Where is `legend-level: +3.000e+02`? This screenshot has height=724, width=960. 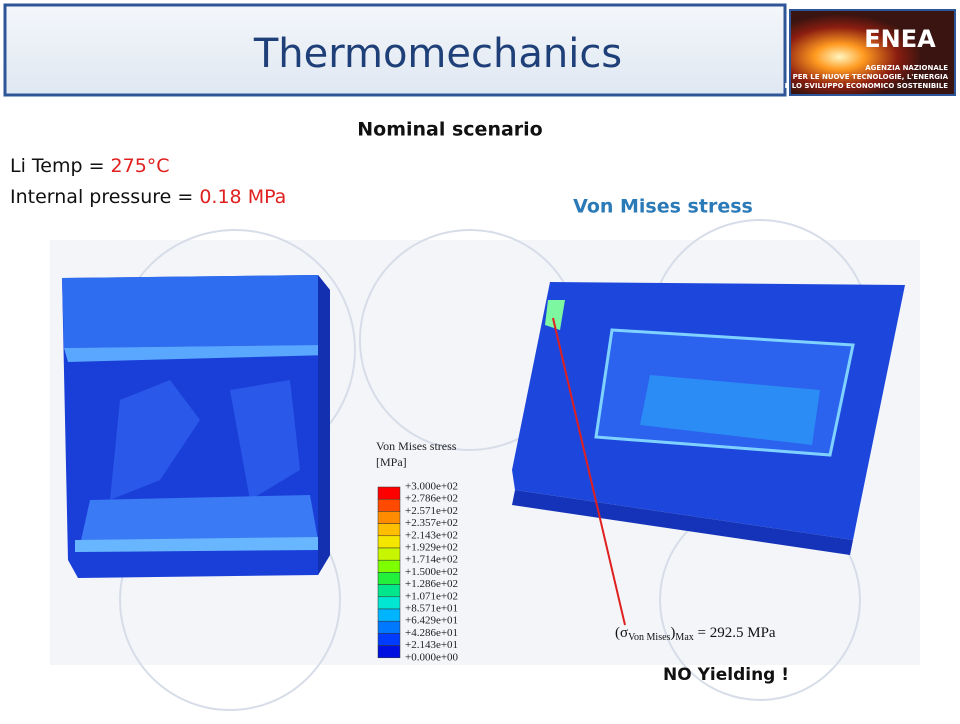 legend-level: +3.000e+02 is located at coordinates (431, 487).